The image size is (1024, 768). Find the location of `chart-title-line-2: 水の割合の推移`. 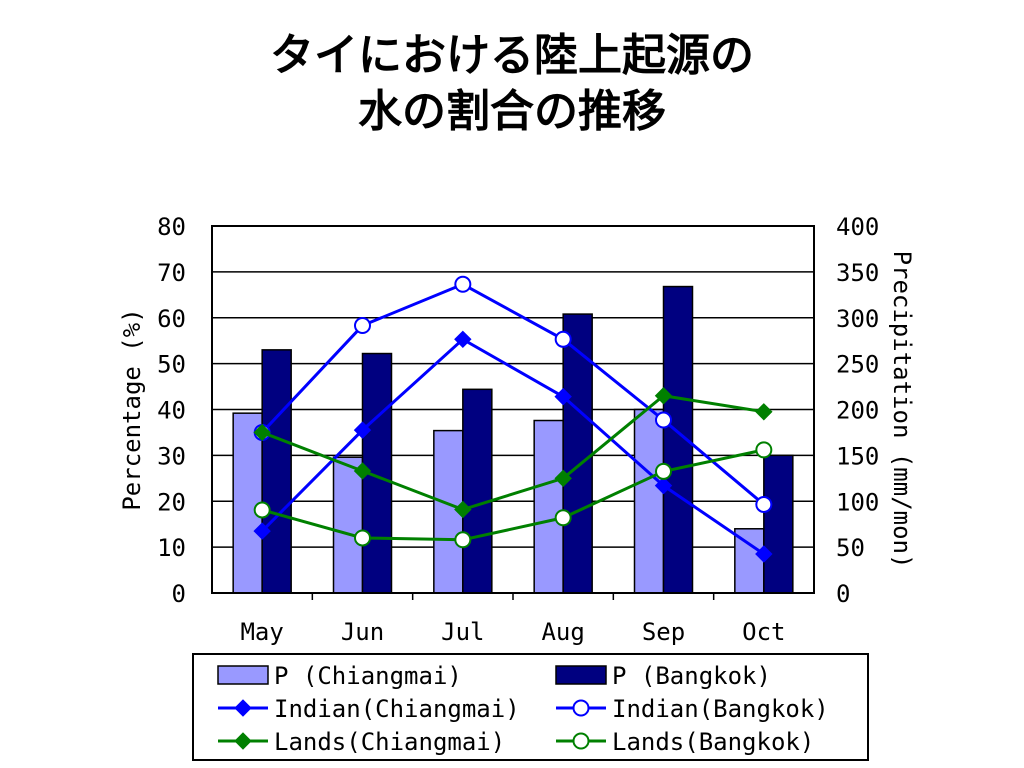

chart-title-line-2: 水の割合の推移 is located at coordinates (512, 111).